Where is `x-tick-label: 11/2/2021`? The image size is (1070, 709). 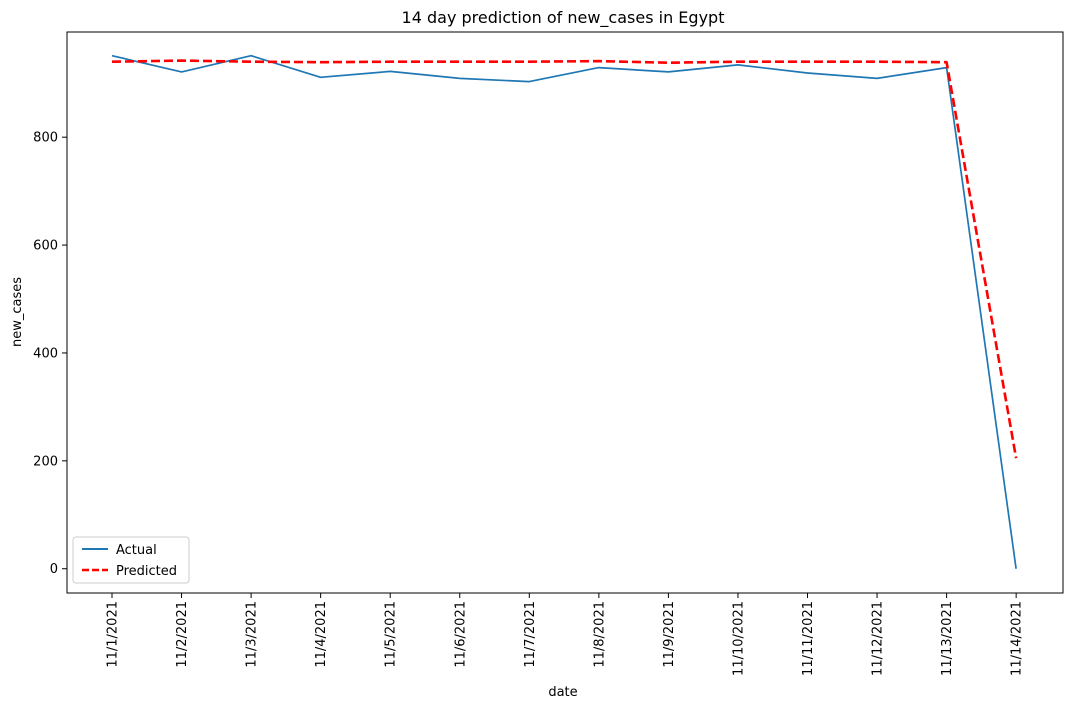 x-tick-label: 11/2/2021 is located at coordinates (182, 634).